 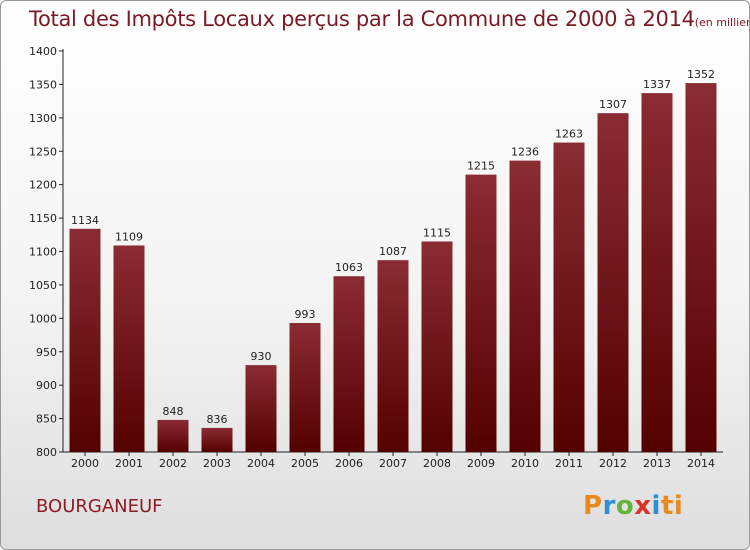 I want to click on logo-letter-3: o, so click(x=625, y=506).